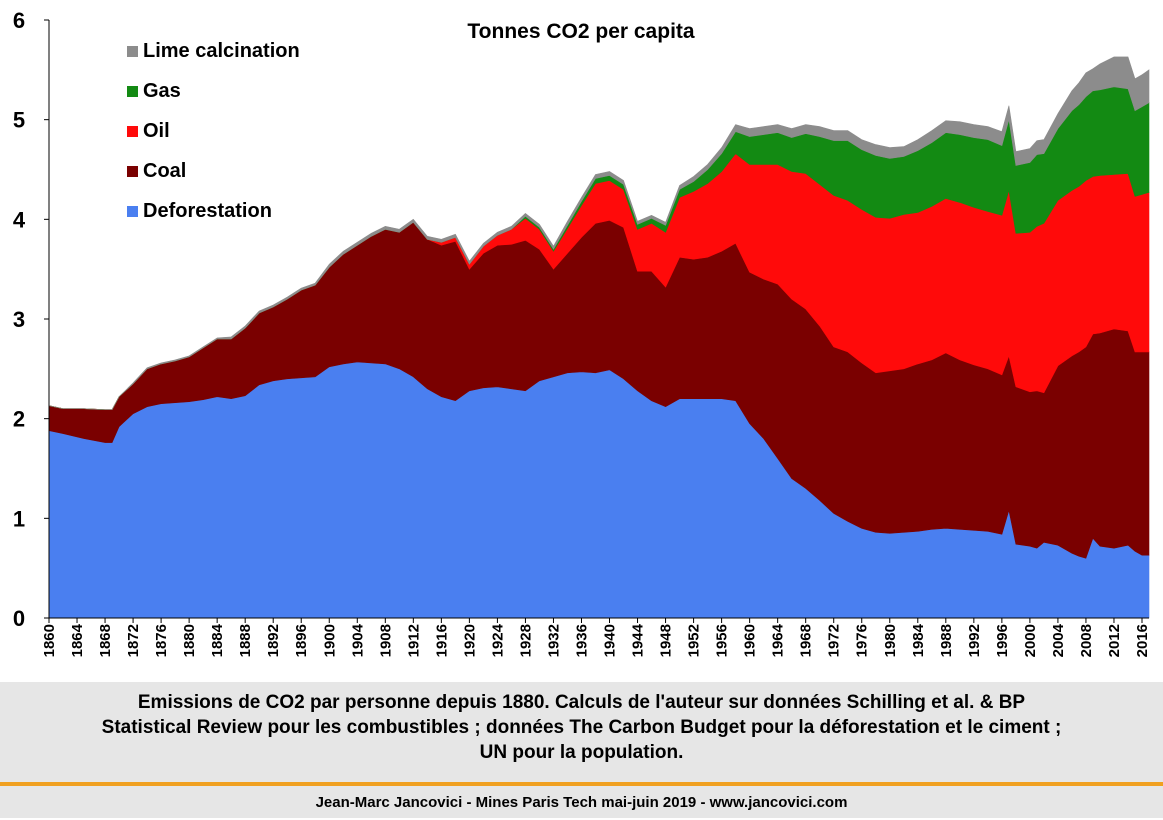  Describe the element at coordinates (1086, 640) in the screenshot. I see `x-tick-label: 2008` at that location.